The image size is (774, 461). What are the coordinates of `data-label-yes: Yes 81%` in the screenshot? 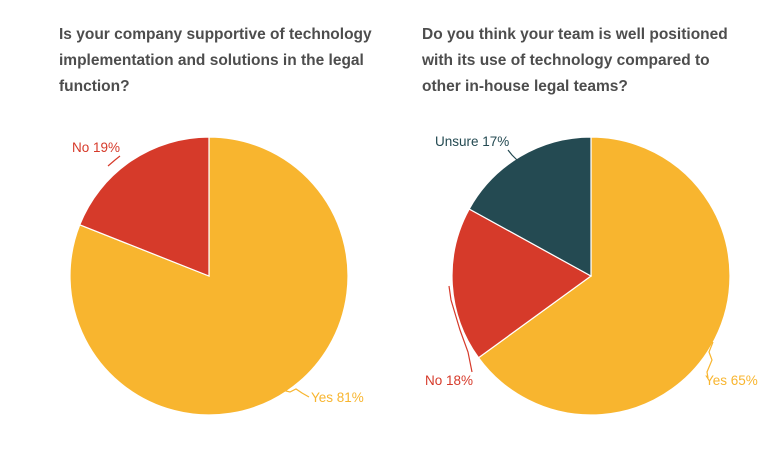 It's located at (337, 397).